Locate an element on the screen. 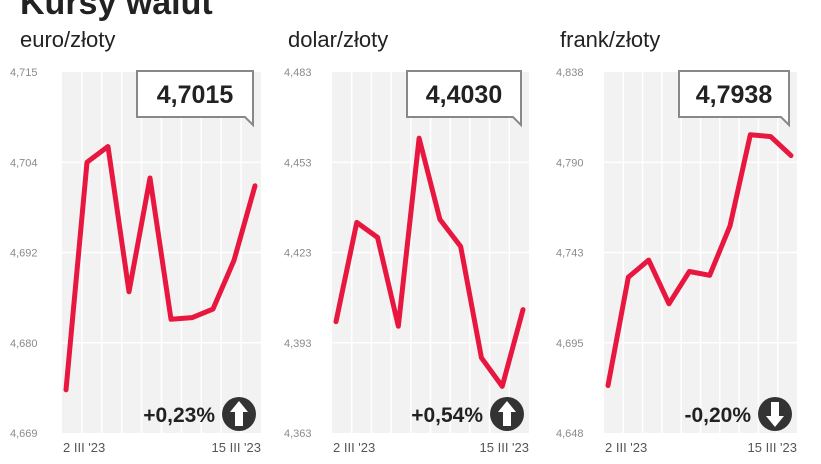 The image size is (821, 464). y-tick-label: 4,483 is located at coordinates (298, 73).